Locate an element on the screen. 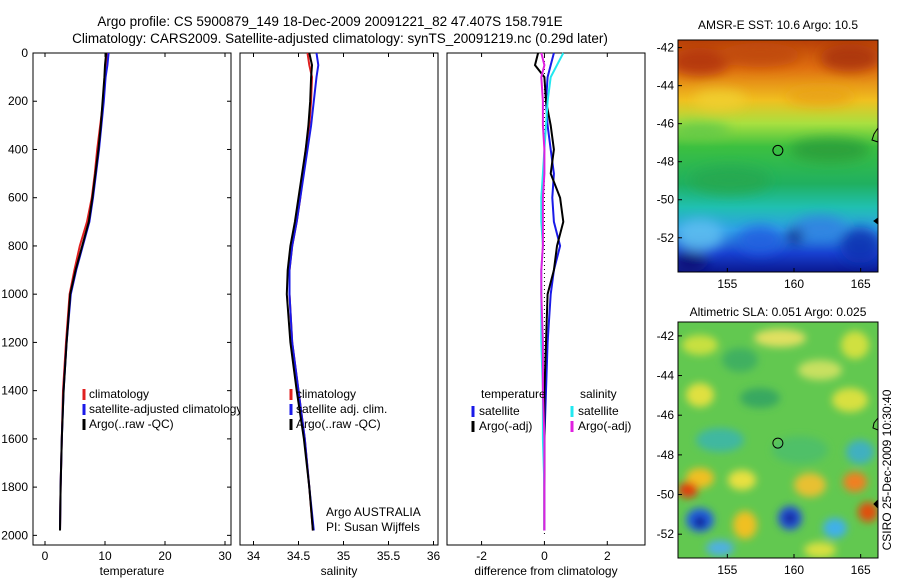 The image size is (900, 580). x-axis-label: difference from climatology is located at coordinates (545, 571).